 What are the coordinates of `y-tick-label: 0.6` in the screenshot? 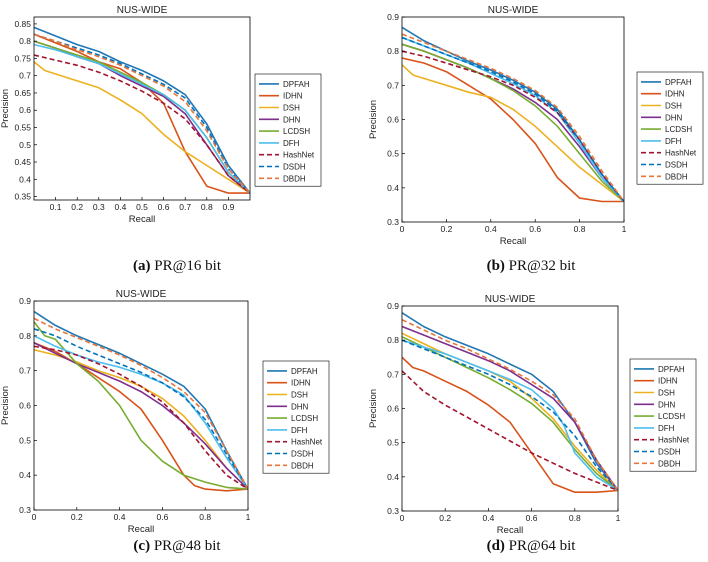 It's located at (393, 120).